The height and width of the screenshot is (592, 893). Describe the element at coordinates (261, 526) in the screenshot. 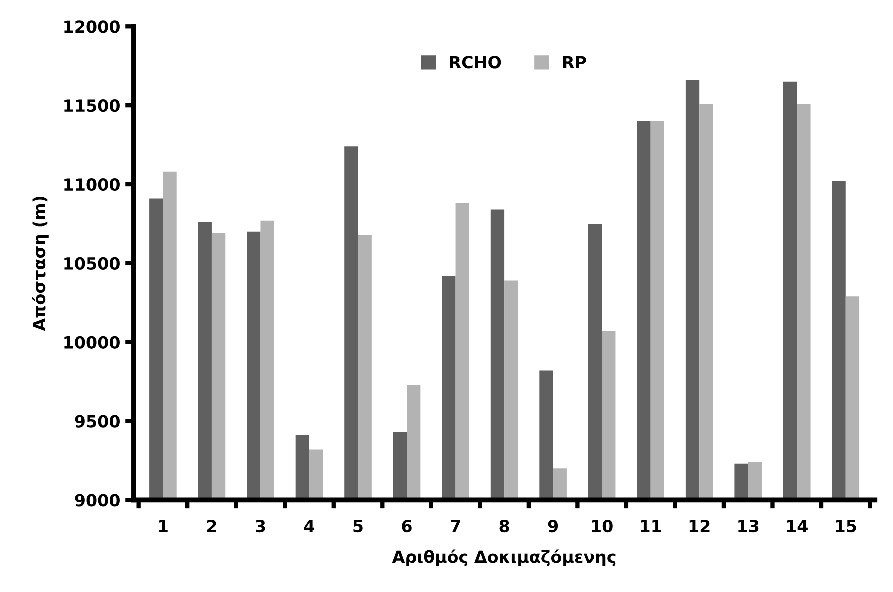

I see `x-tick-label: 3` at that location.